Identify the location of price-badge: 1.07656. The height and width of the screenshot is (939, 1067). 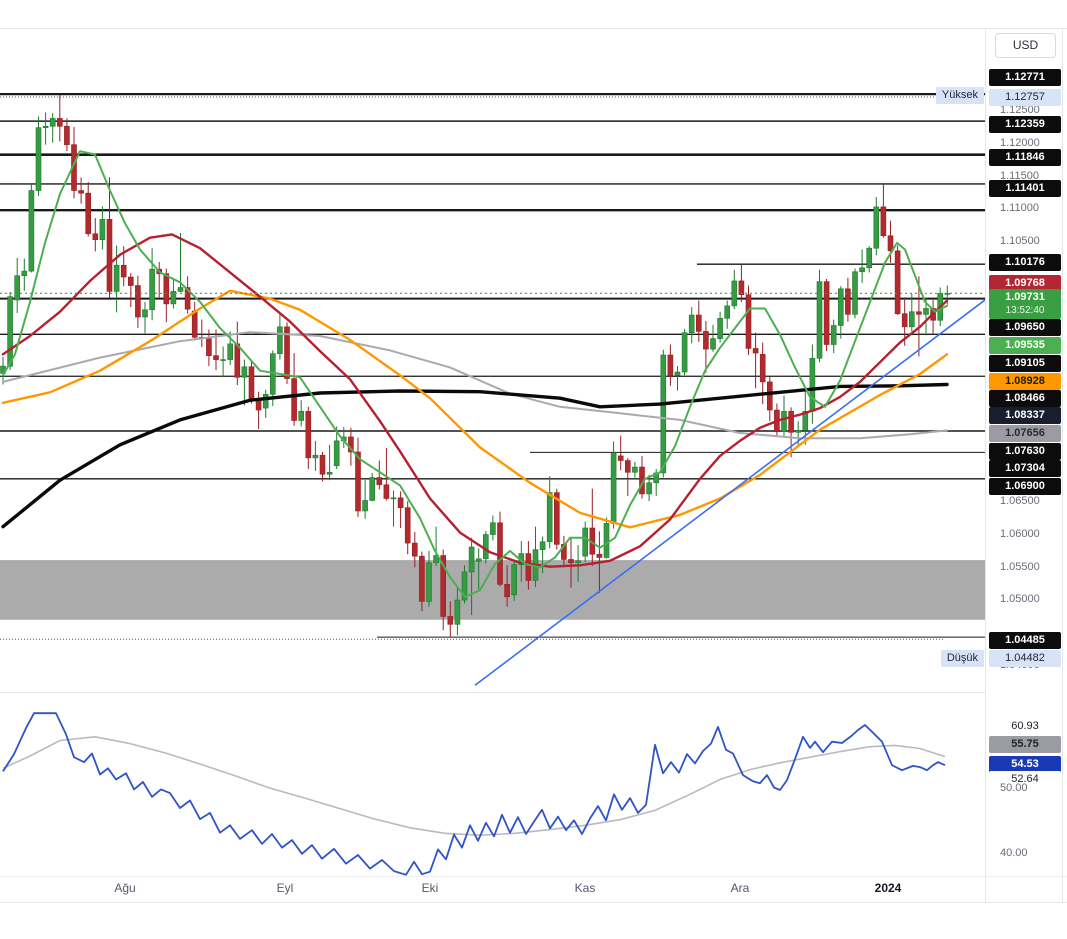
(1025, 433).